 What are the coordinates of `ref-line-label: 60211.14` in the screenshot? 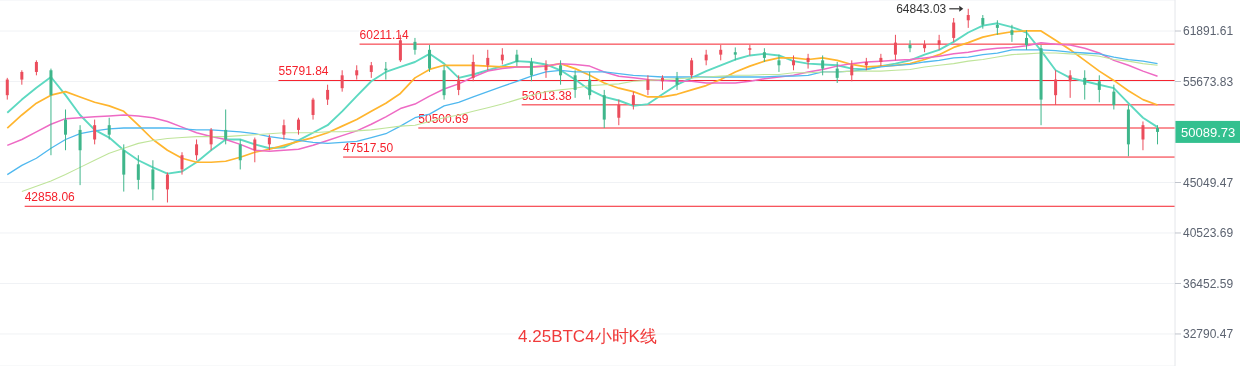 It's located at (384, 35).